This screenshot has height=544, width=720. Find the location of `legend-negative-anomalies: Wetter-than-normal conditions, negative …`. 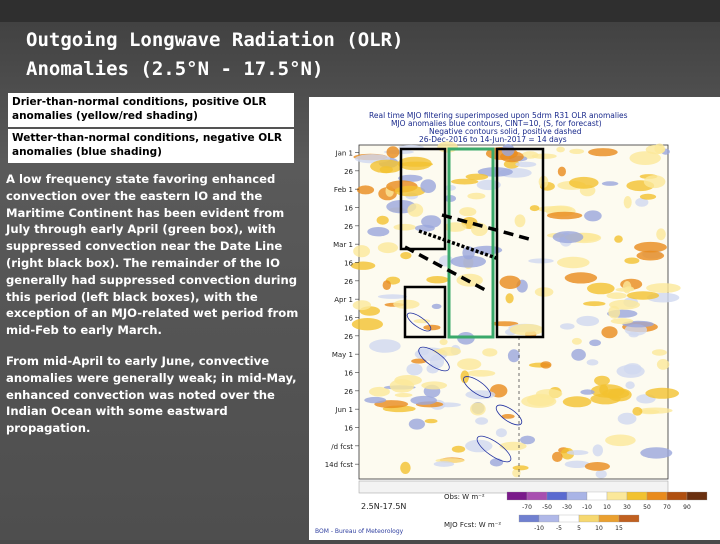

legend-negative-anomalies: Wetter-than-normal conditions, negative … is located at coordinates (151, 146).